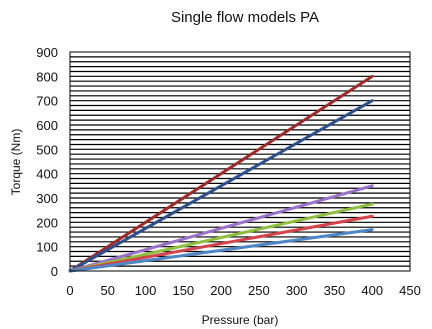  What do you see at coordinates (108, 290) in the screenshot?
I see `x-tick-label: 50` at bounding box center [108, 290].